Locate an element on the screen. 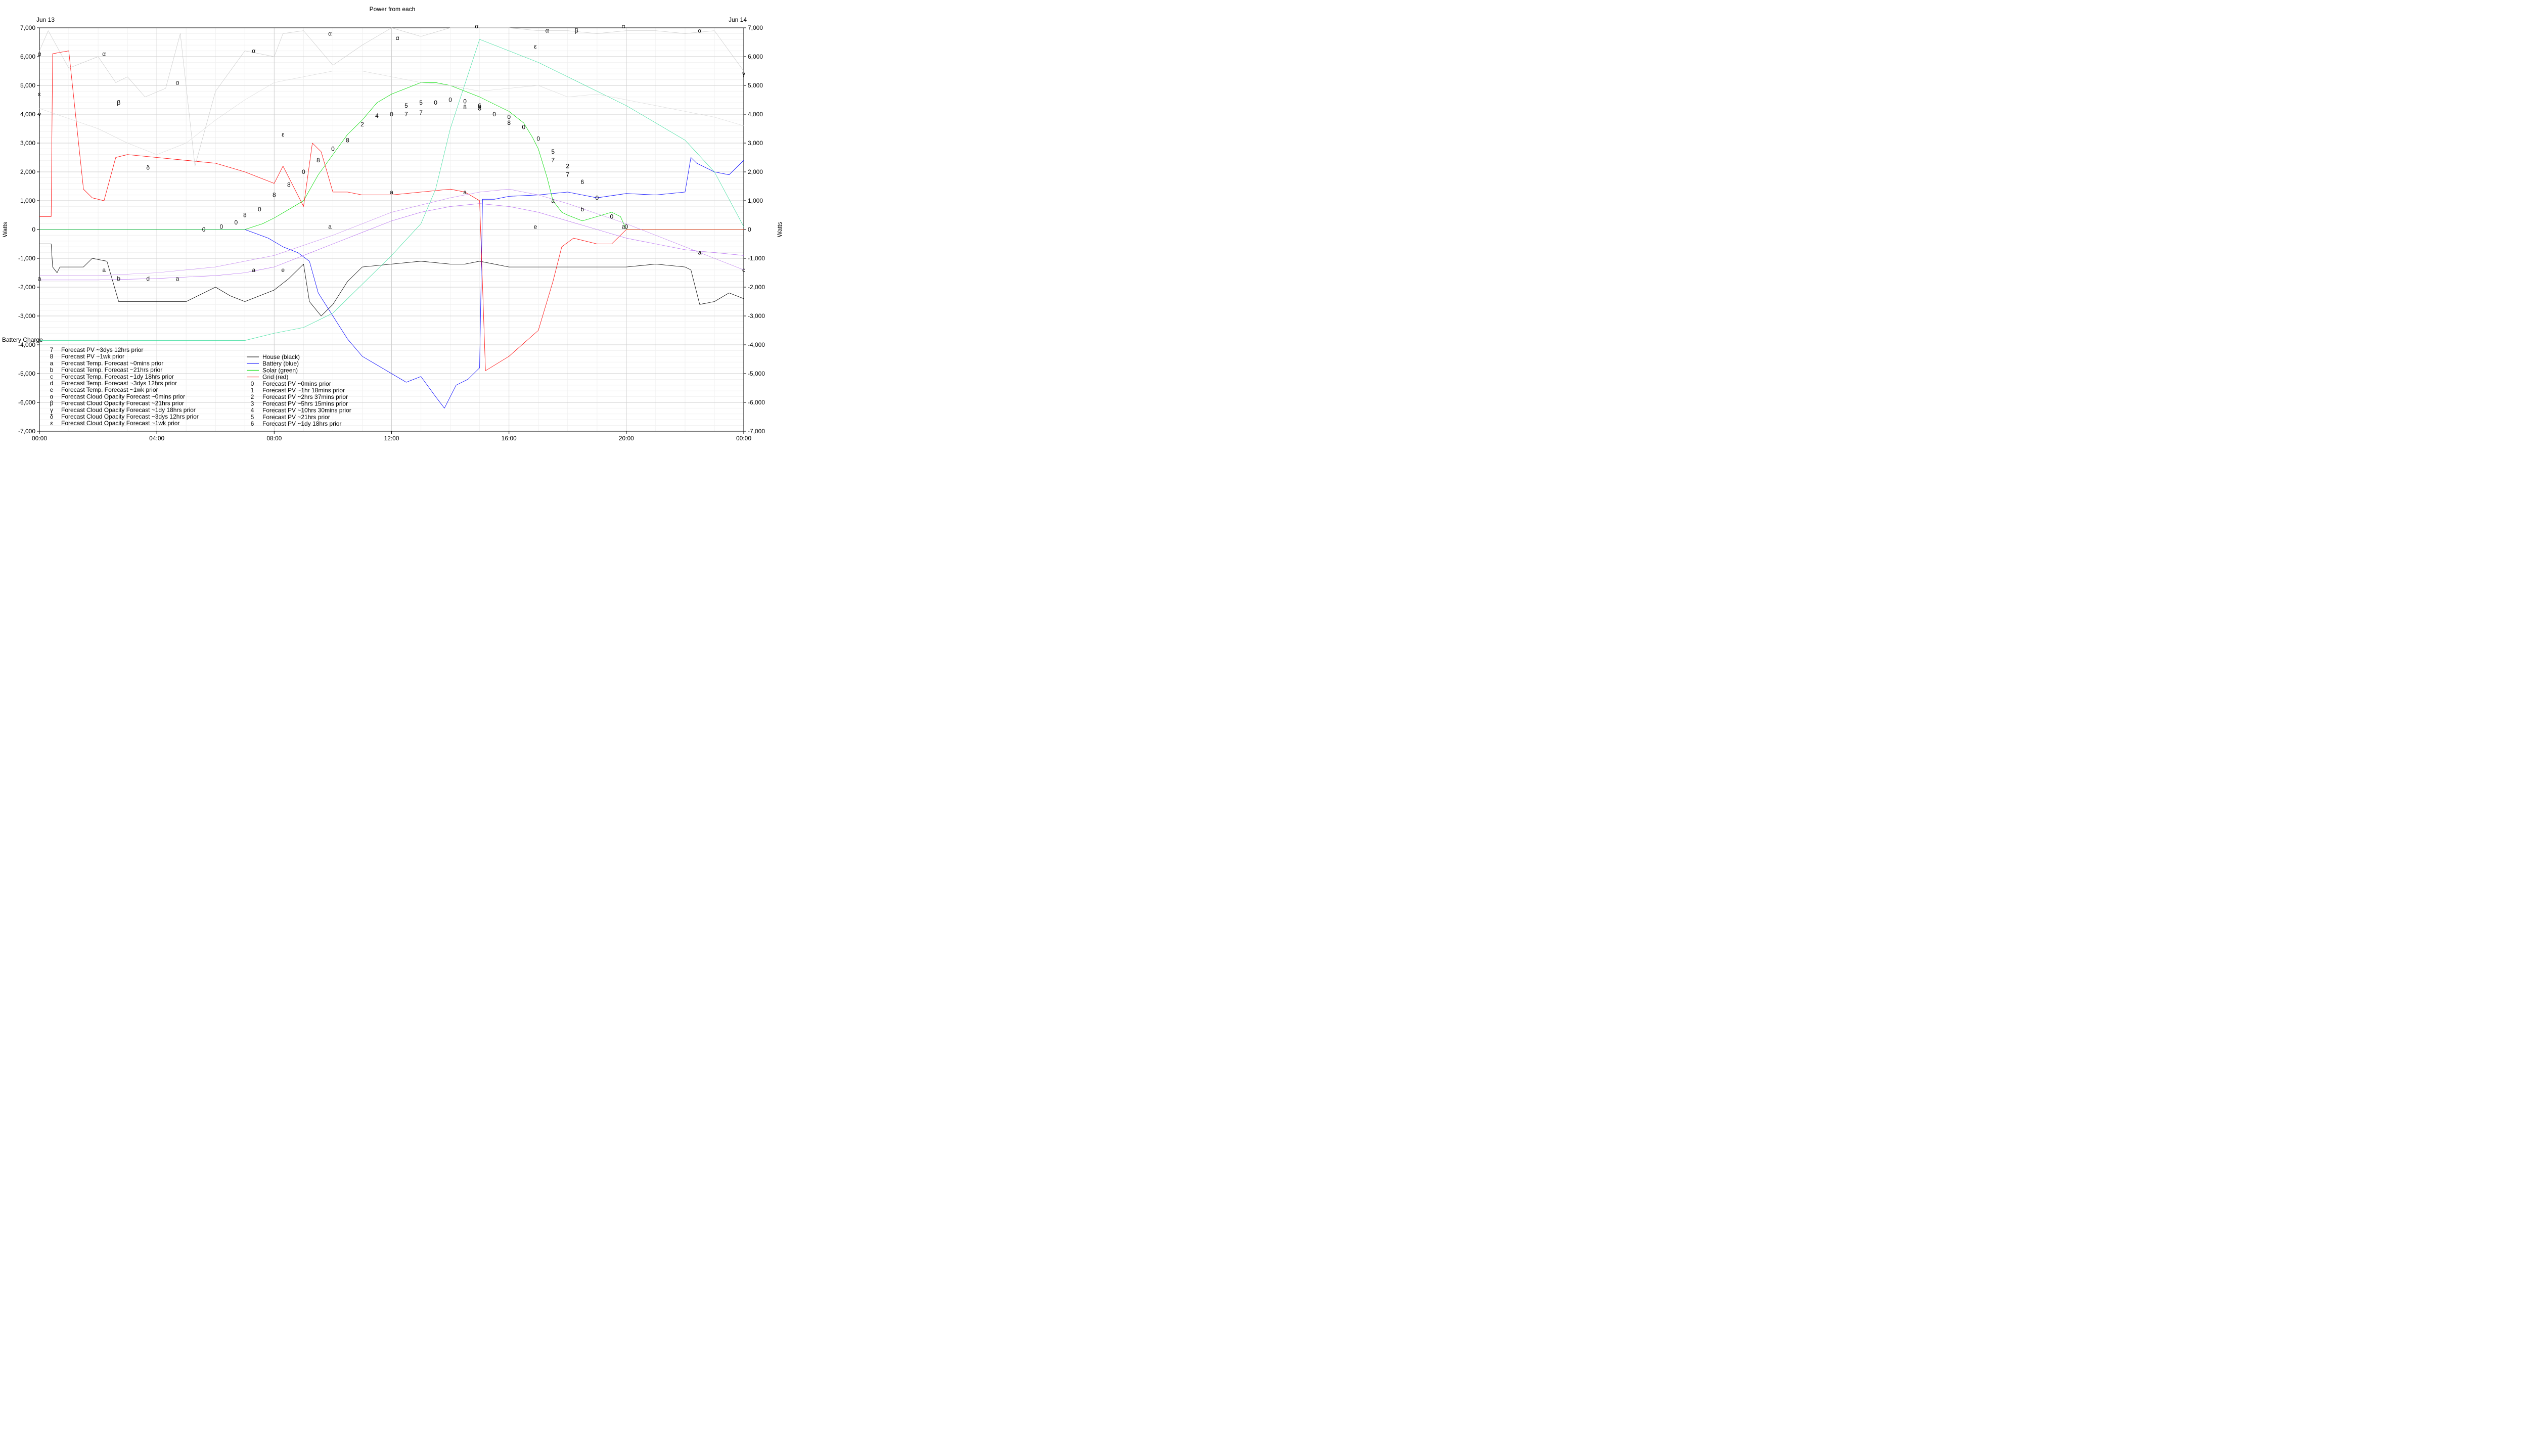 The width and height of the screenshot is (2528, 1456). forecast-marker: δ is located at coordinates (148, 167).